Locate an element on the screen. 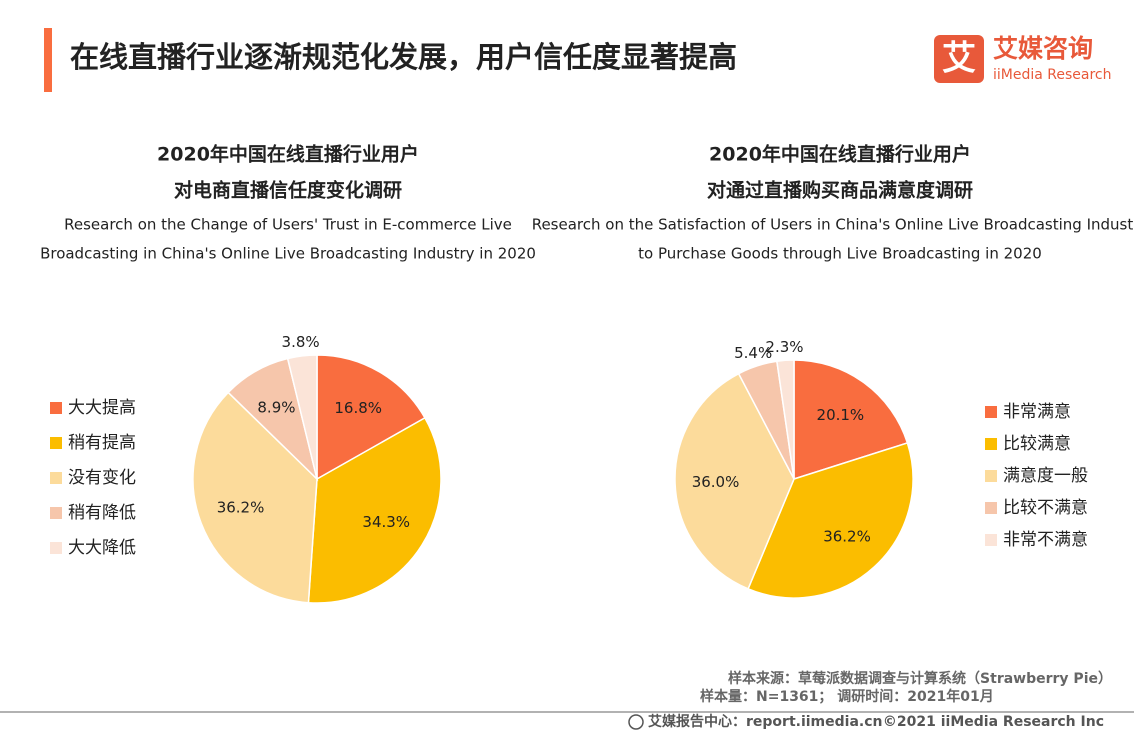 The width and height of the screenshot is (1134, 737). legend-label: 稍有提高 is located at coordinates (102, 443).